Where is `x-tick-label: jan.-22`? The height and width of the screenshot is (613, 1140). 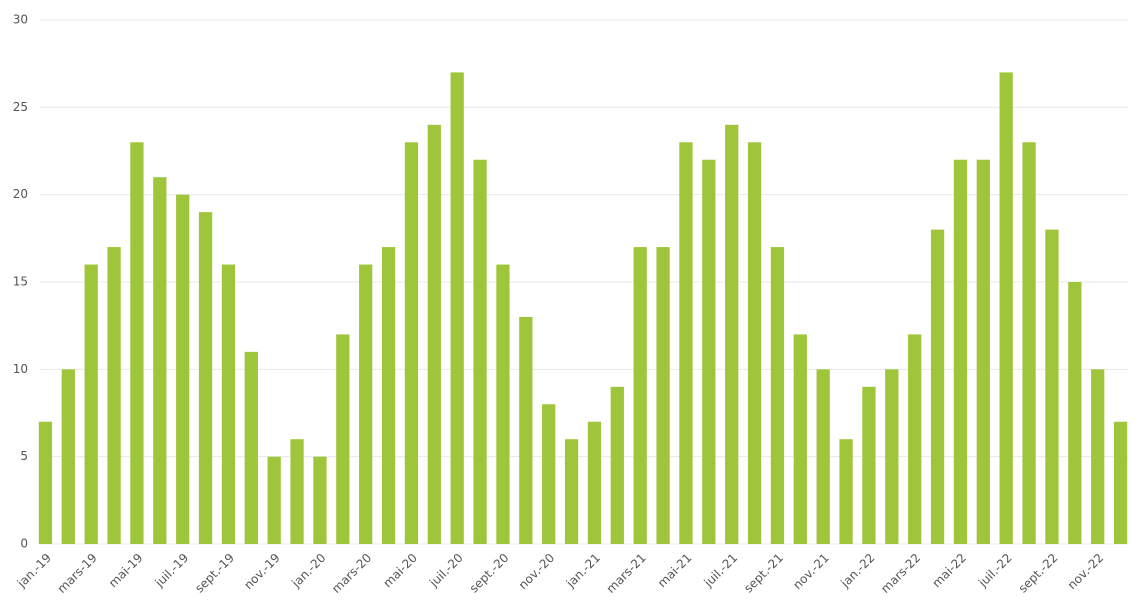
x-tick-label: jan.-22 is located at coordinates (857, 571).